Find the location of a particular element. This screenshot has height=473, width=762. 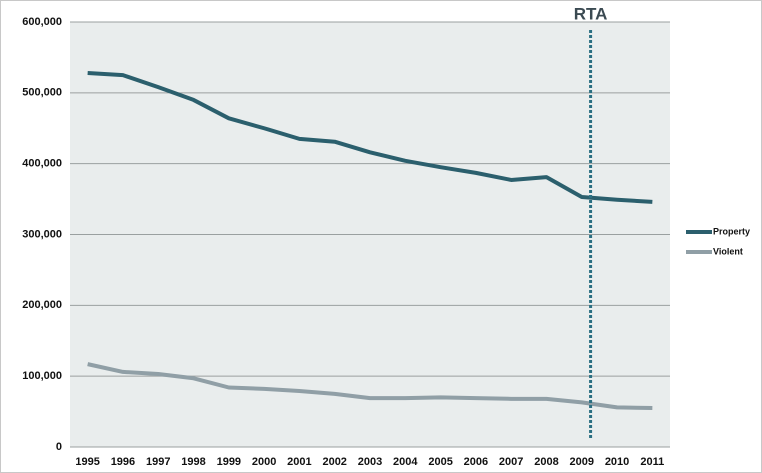

x-tick-label: 2011 is located at coordinates (652, 462).